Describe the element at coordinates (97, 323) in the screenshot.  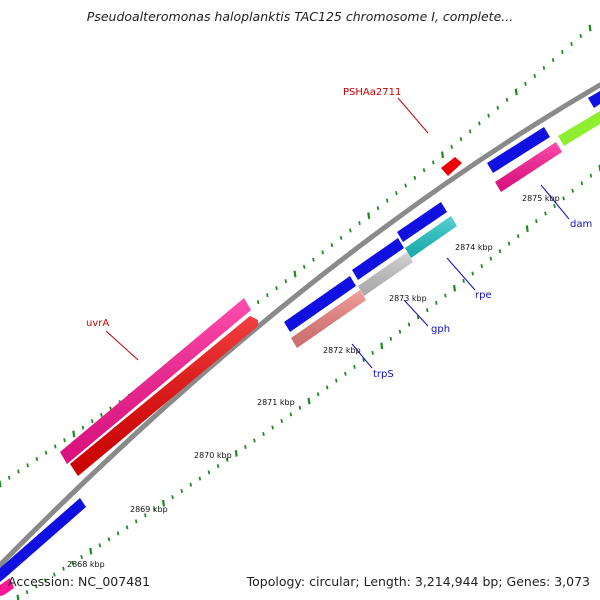
I see `label-uvrA: uvrA` at that location.